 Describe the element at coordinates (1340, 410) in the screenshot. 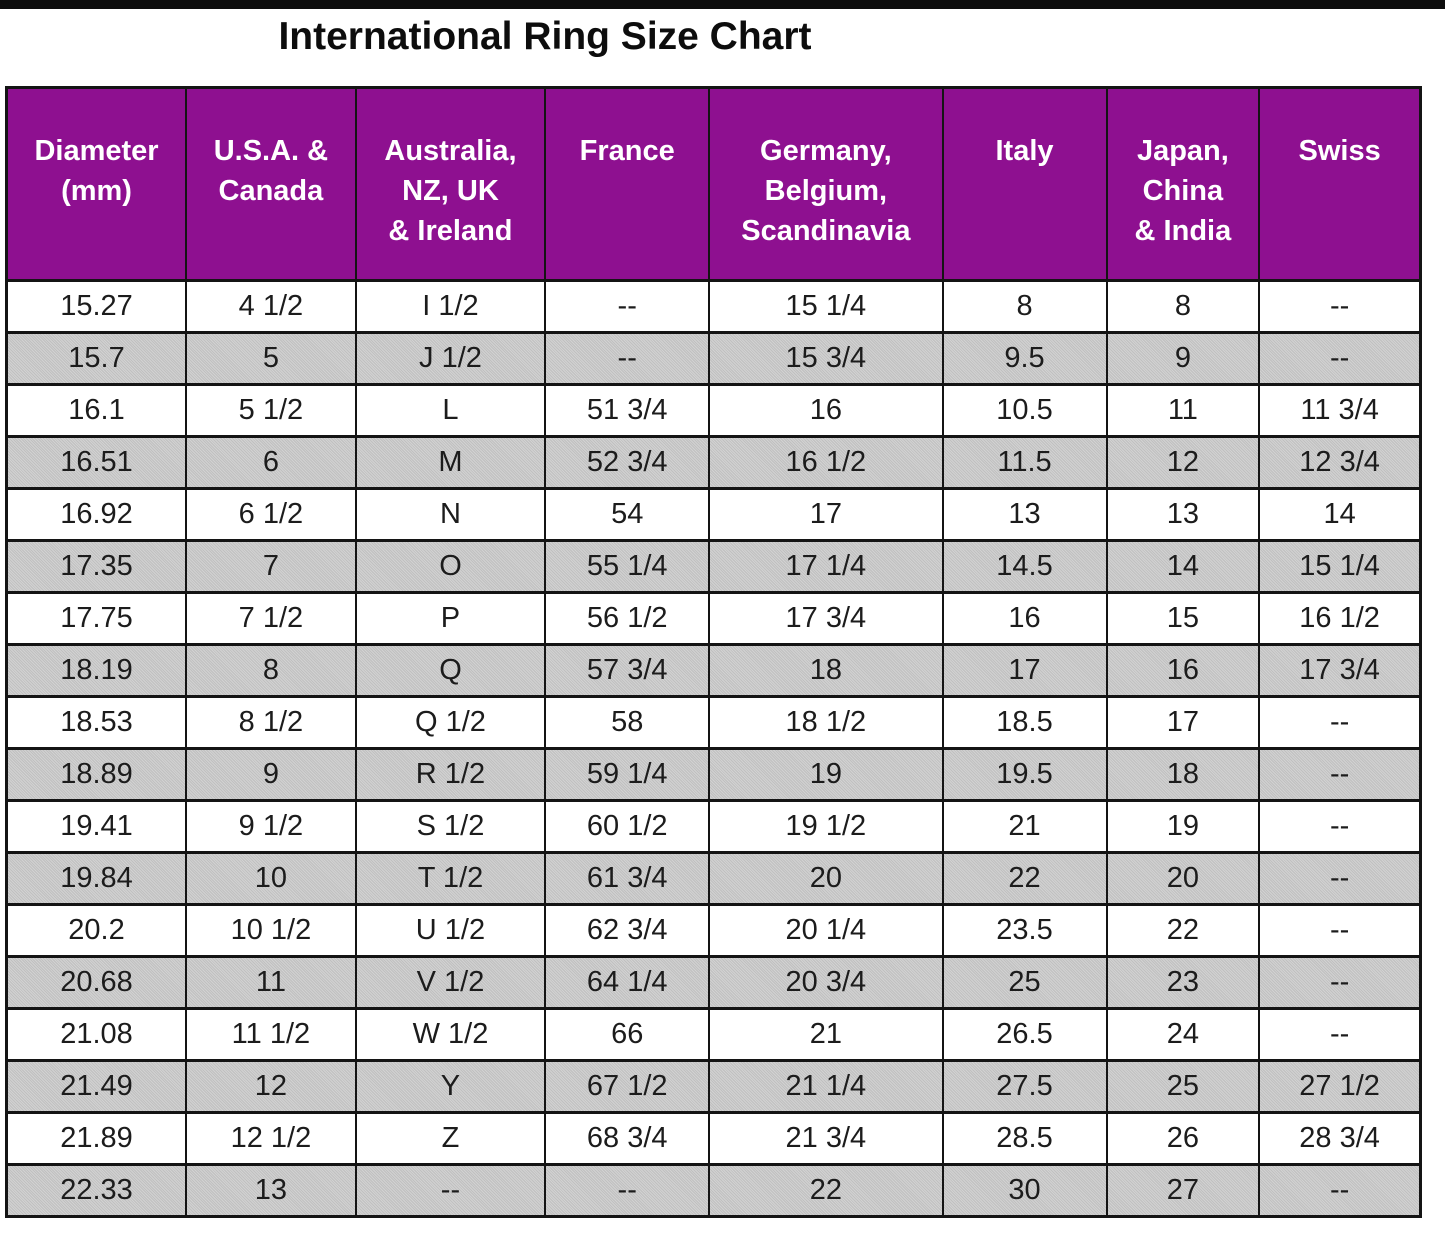

I see `table-cell: 11 3/4` at that location.